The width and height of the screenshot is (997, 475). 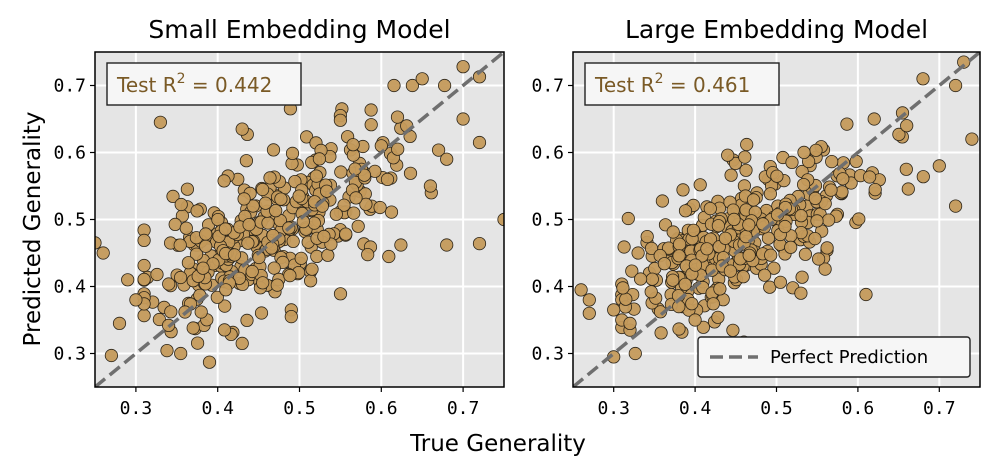 I want to click on legend-box, so click(x=834, y=357).